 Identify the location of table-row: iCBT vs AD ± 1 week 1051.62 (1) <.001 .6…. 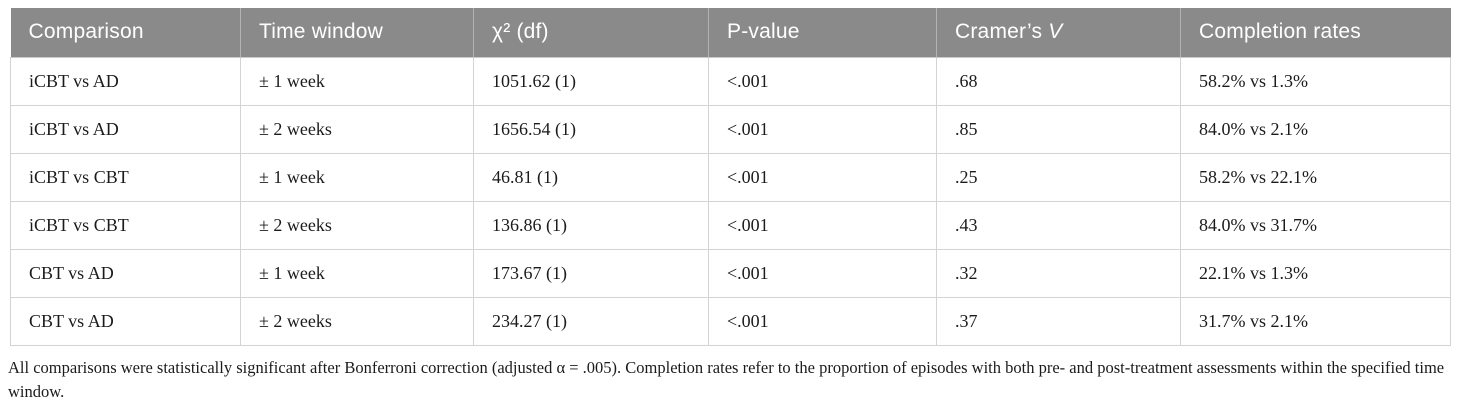
(730, 81).